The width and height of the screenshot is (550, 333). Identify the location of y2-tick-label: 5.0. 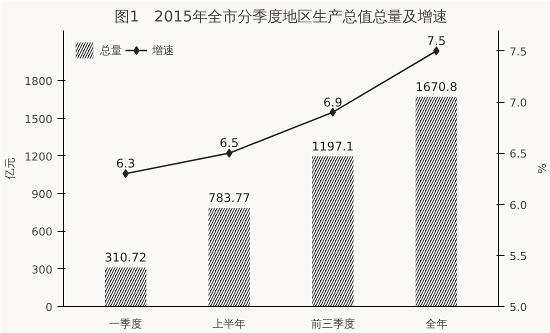
(518, 307).